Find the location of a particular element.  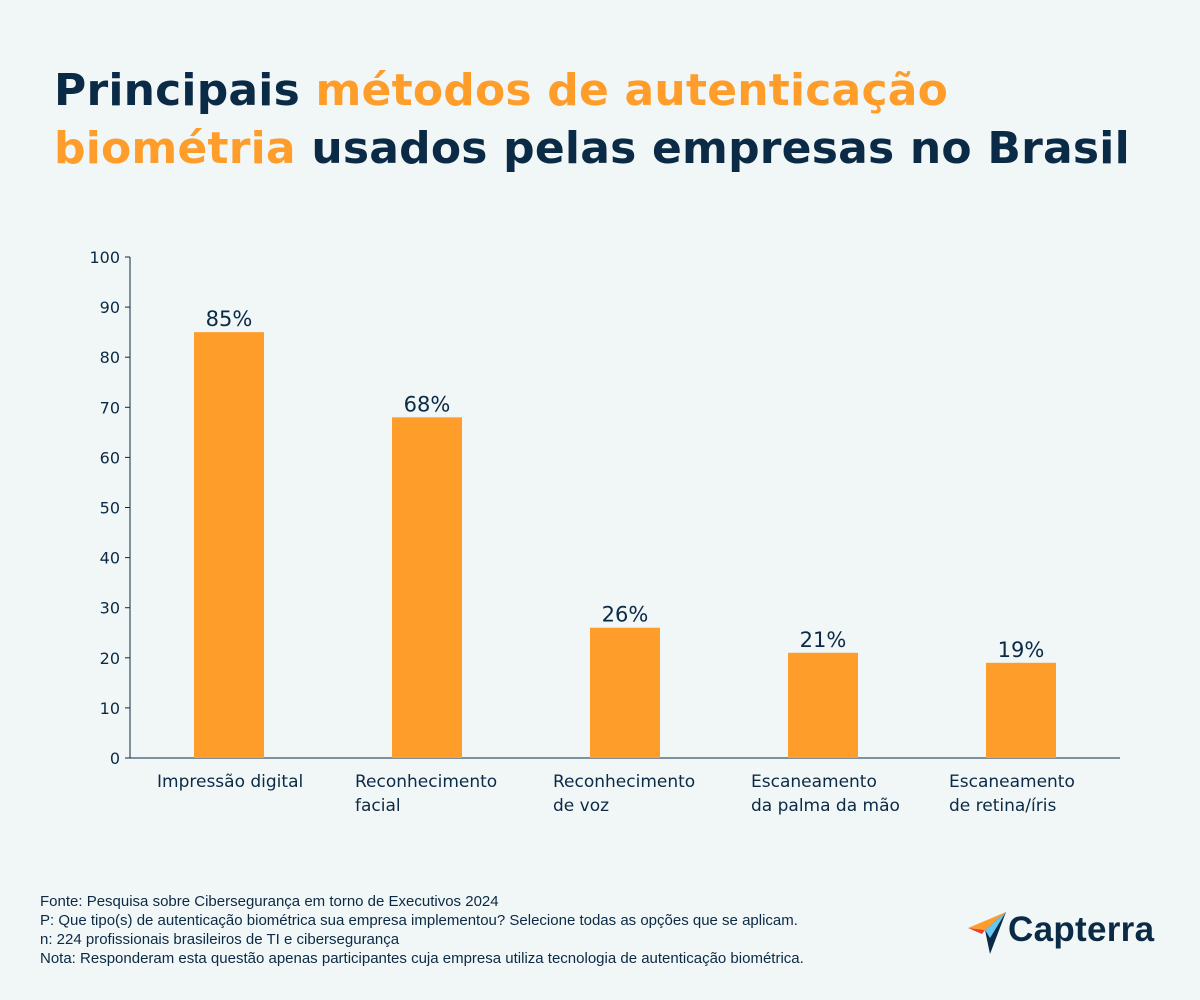

data-label: 26% is located at coordinates (625, 615).